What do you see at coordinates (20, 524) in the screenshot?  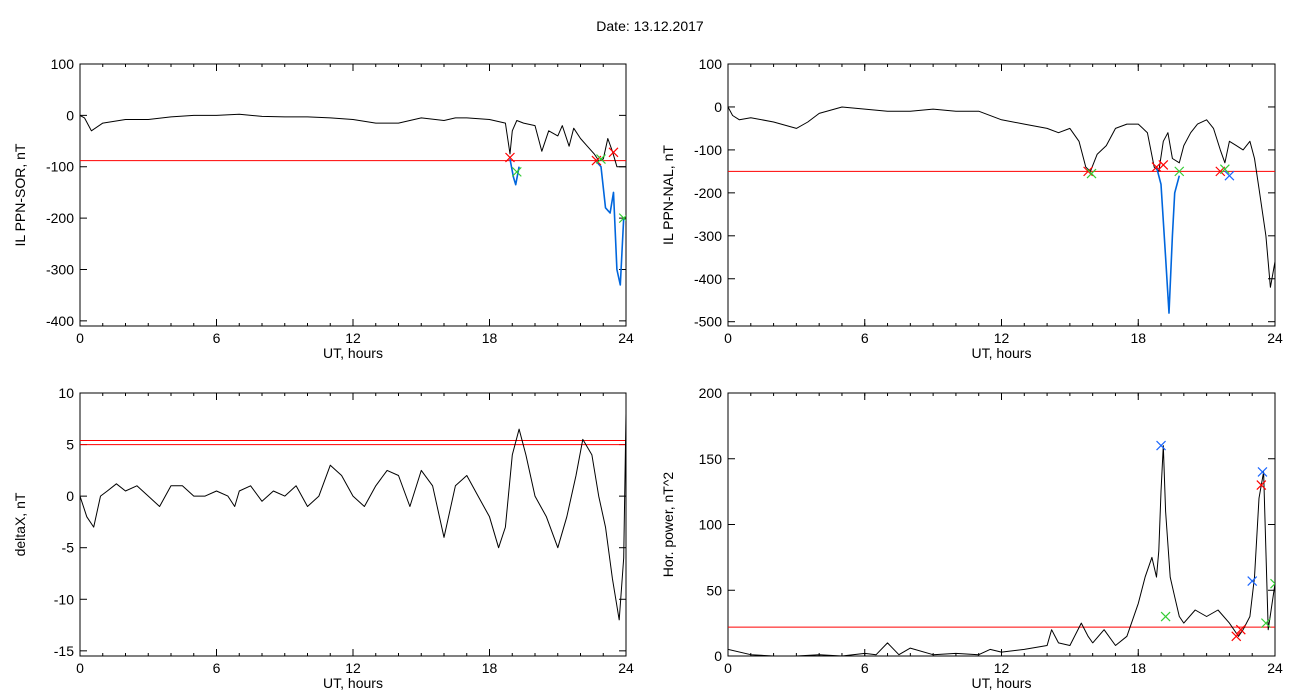 I see `y-axis-label: deltaX, nT` at bounding box center [20, 524].